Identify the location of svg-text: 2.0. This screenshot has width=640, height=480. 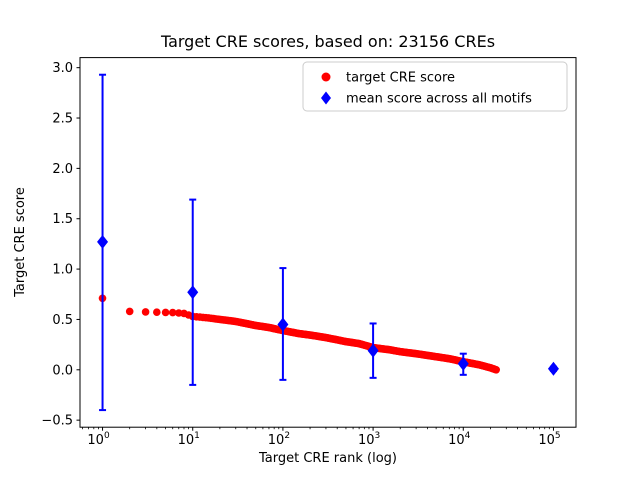
(62, 169).